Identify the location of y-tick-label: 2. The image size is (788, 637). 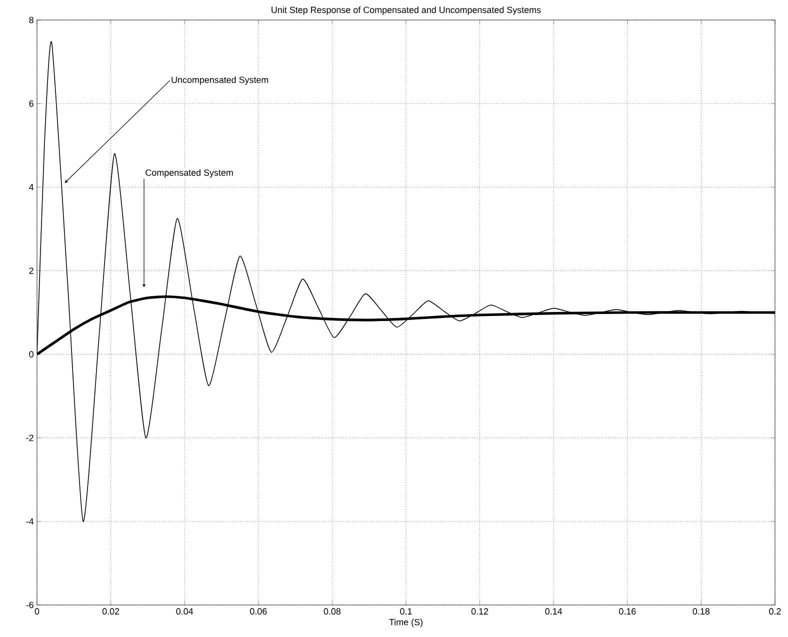
(31, 271).